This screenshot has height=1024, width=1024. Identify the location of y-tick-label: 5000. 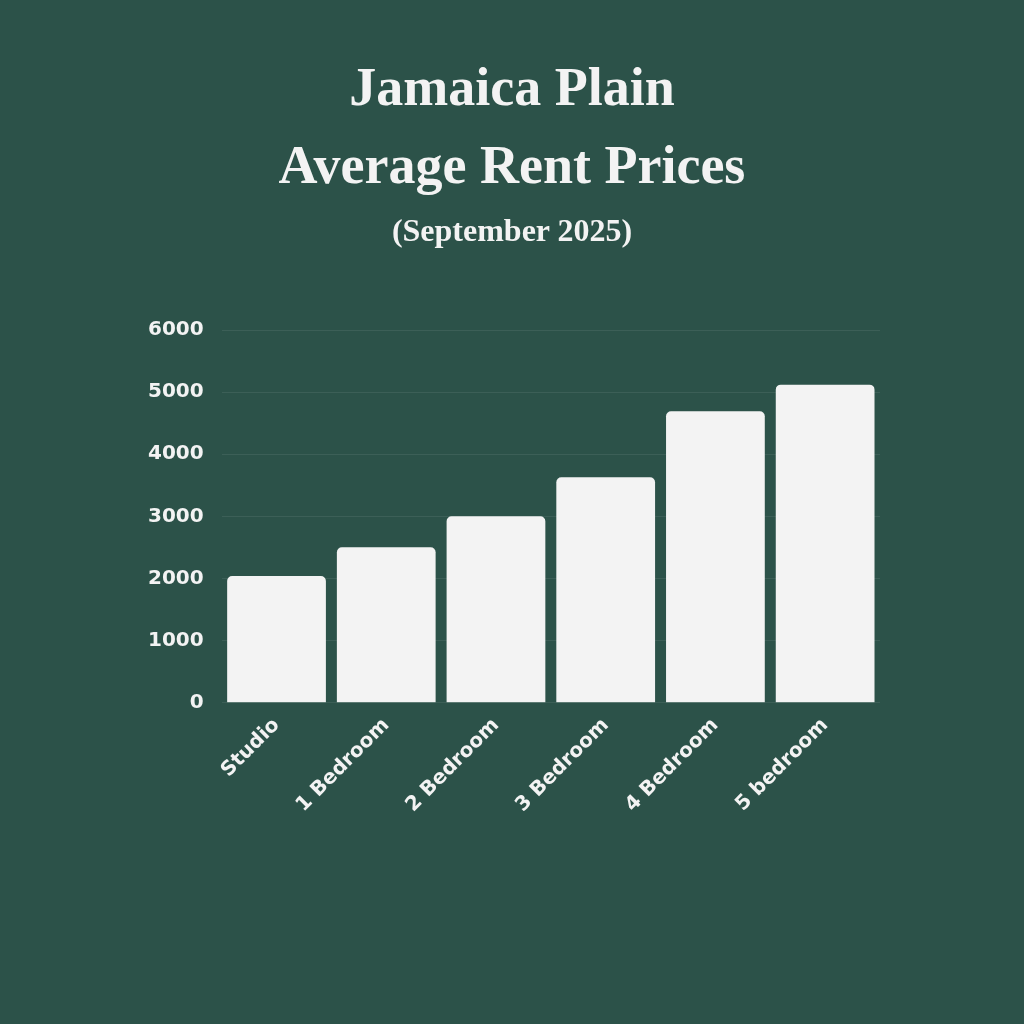
(175, 390).